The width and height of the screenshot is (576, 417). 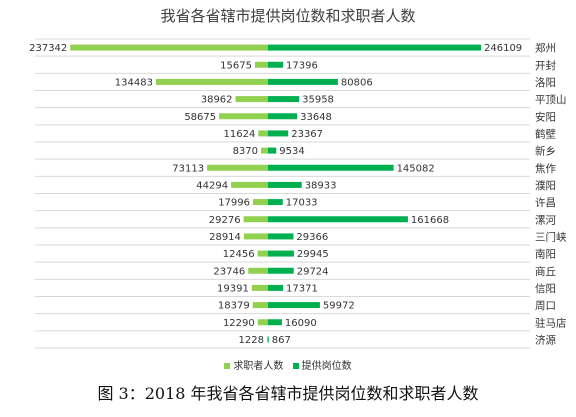 What do you see at coordinates (258, 366) in the screenshot?
I see `legend-label-jobseekers: 求职者人数` at bounding box center [258, 366].